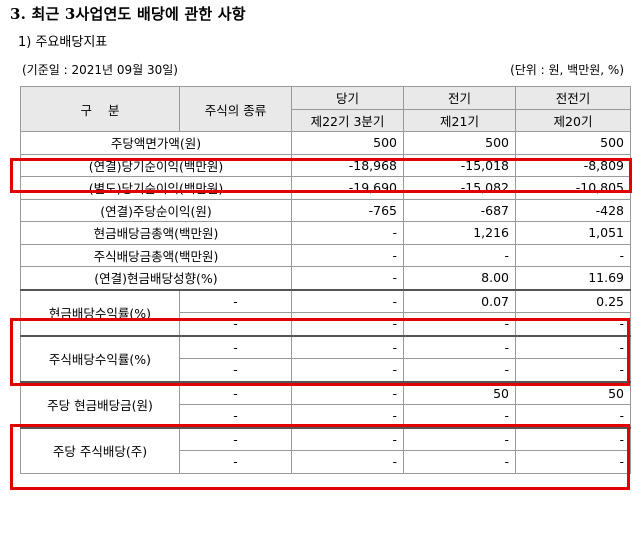 The image size is (642, 545). I want to click on cell-previous: 0.07, so click(459, 300).